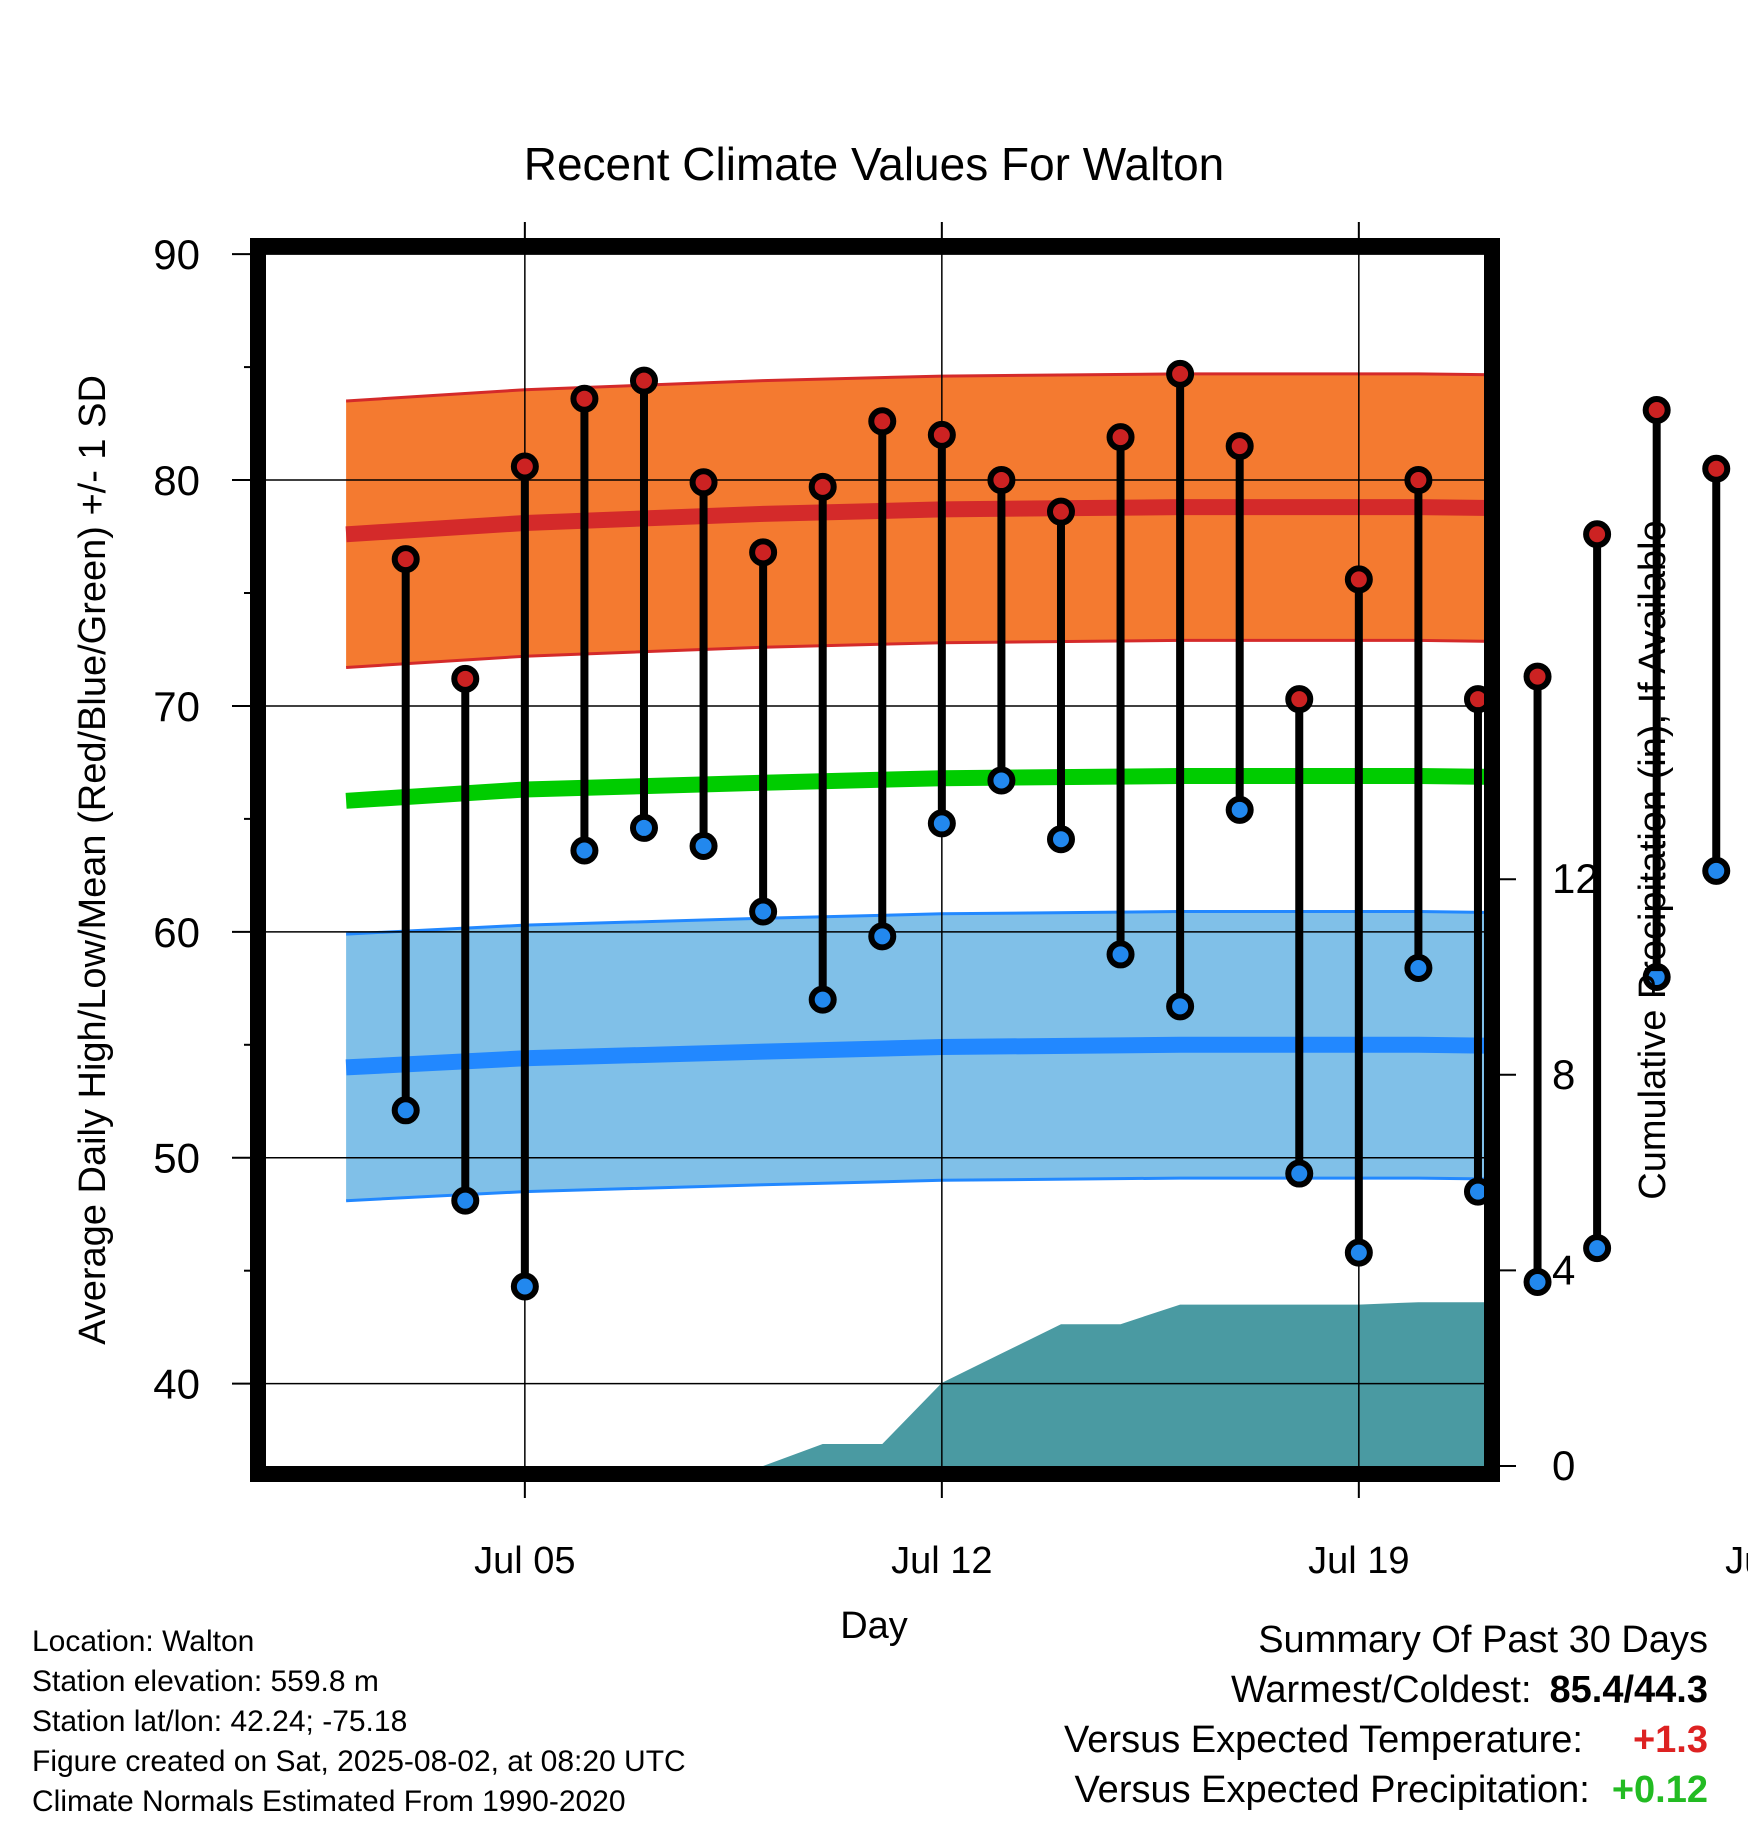 The width and height of the screenshot is (1748, 1828). What do you see at coordinates (1563, 1465) in the screenshot?
I see `y2-tick-label: 0` at bounding box center [1563, 1465].